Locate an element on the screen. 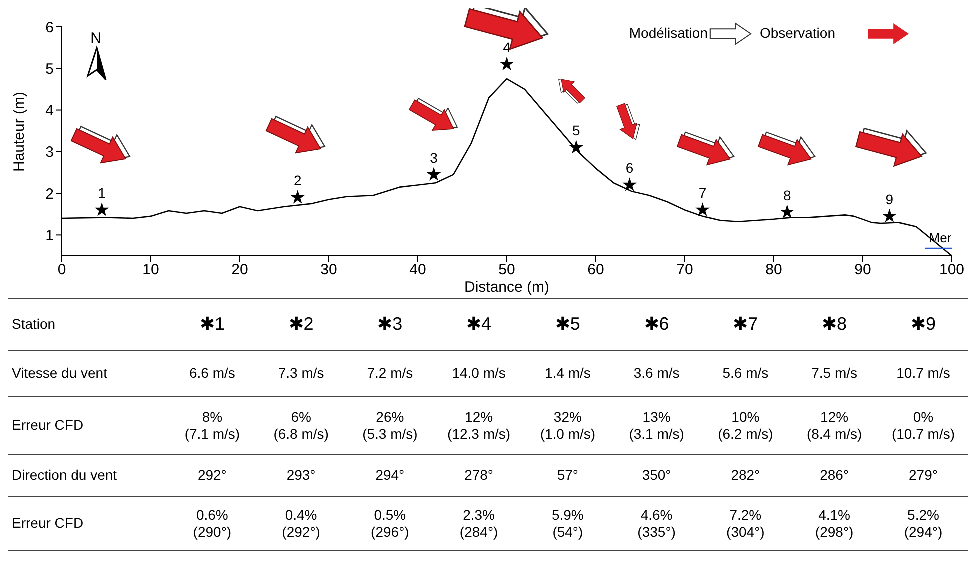 This screenshot has height=582, width=969. x-tick-label: 30 is located at coordinates (329, 270).